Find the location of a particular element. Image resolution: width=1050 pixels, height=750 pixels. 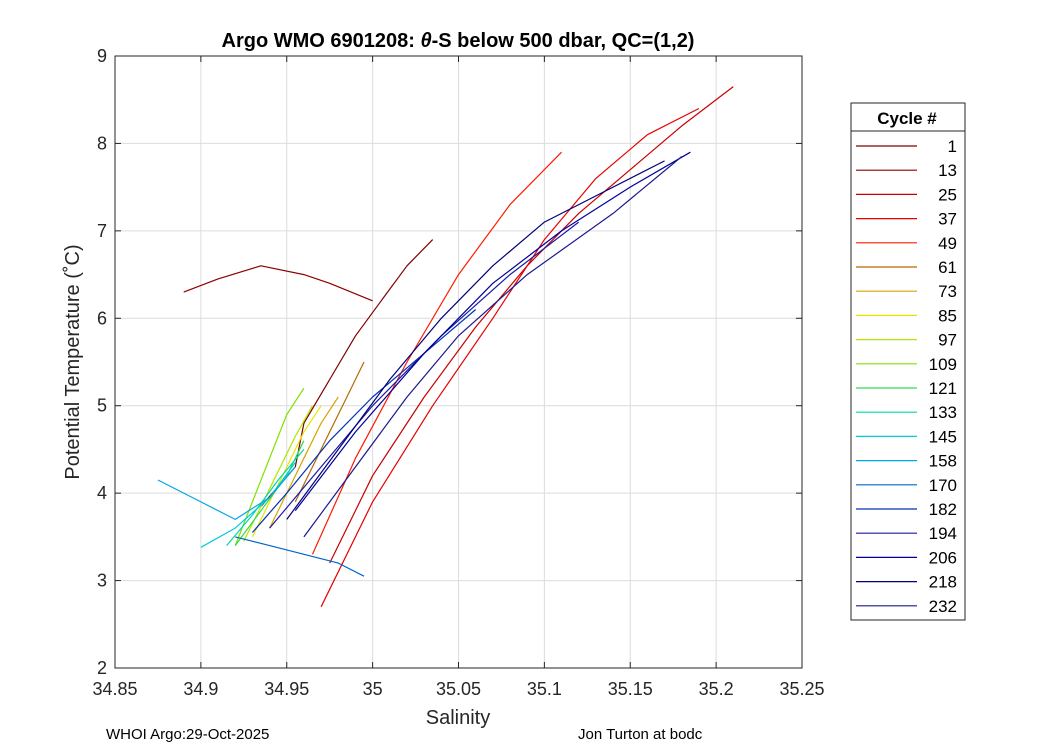

legend-label-cycle-25: 25 is located at coordinates (947, 194).